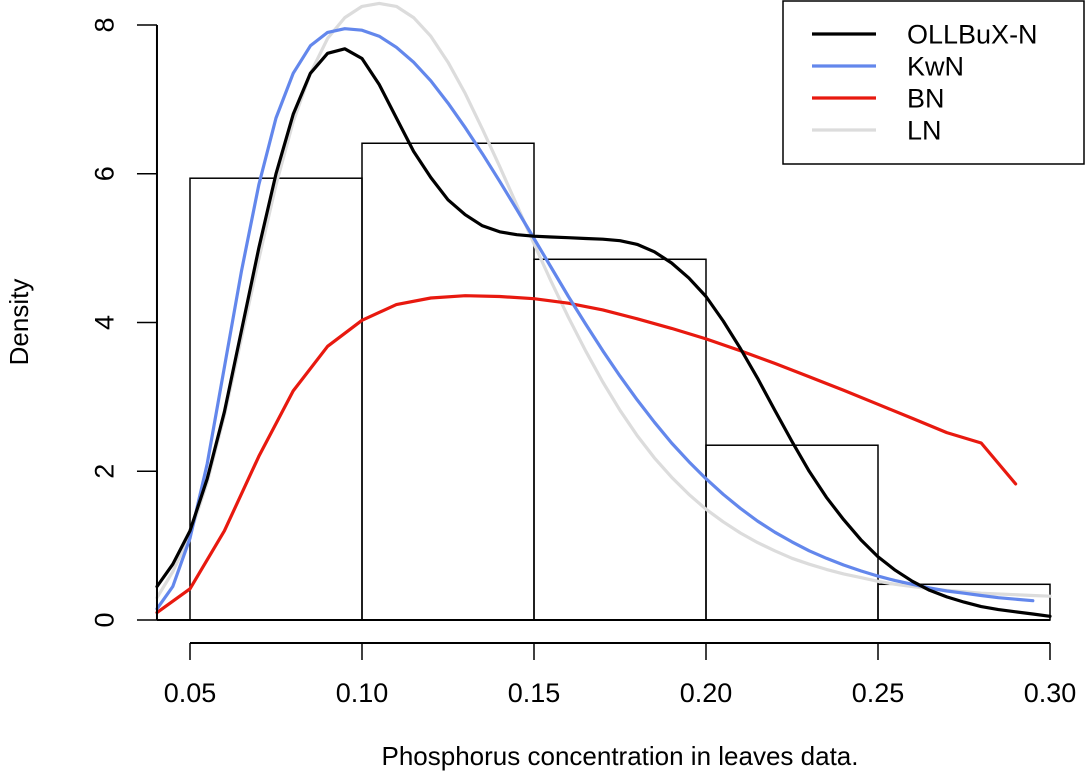  Describe the element at coordinates (190, 693) in the screenshot. I see `x-tick-label: 0.05` at that location.